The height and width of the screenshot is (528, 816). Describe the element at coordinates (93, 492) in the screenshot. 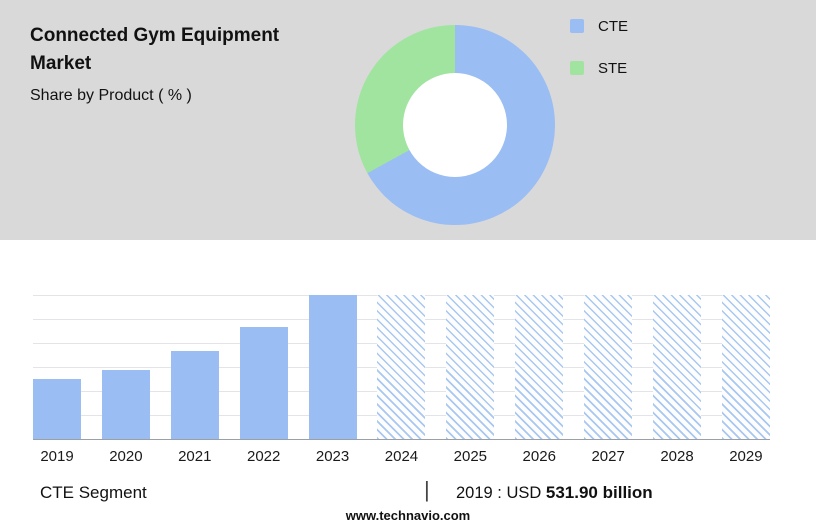

I see `segment-label: CTE Segment` at that location.